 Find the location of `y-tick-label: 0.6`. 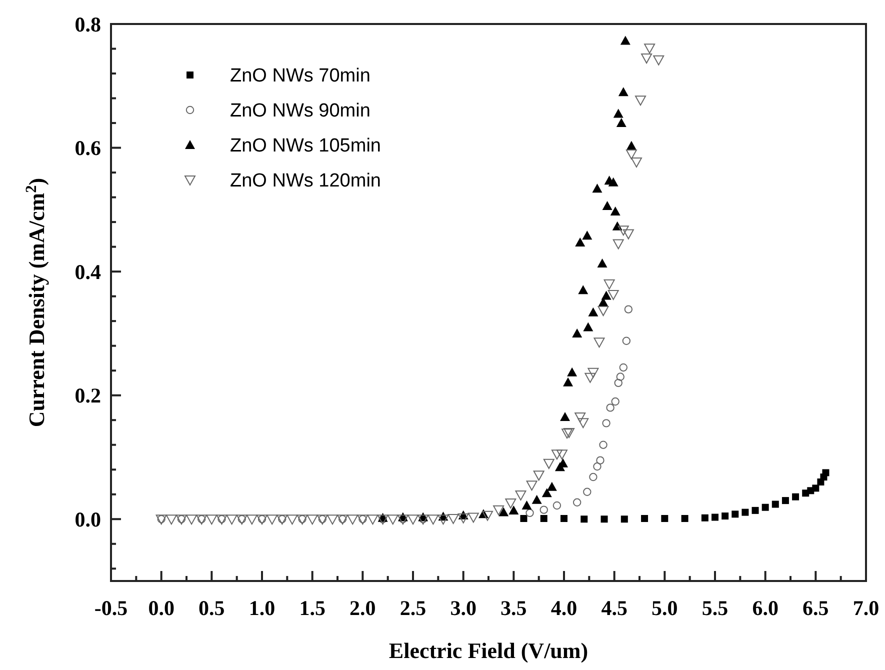

y-tick-label: 0.6 is located at coordinates (87, 148).